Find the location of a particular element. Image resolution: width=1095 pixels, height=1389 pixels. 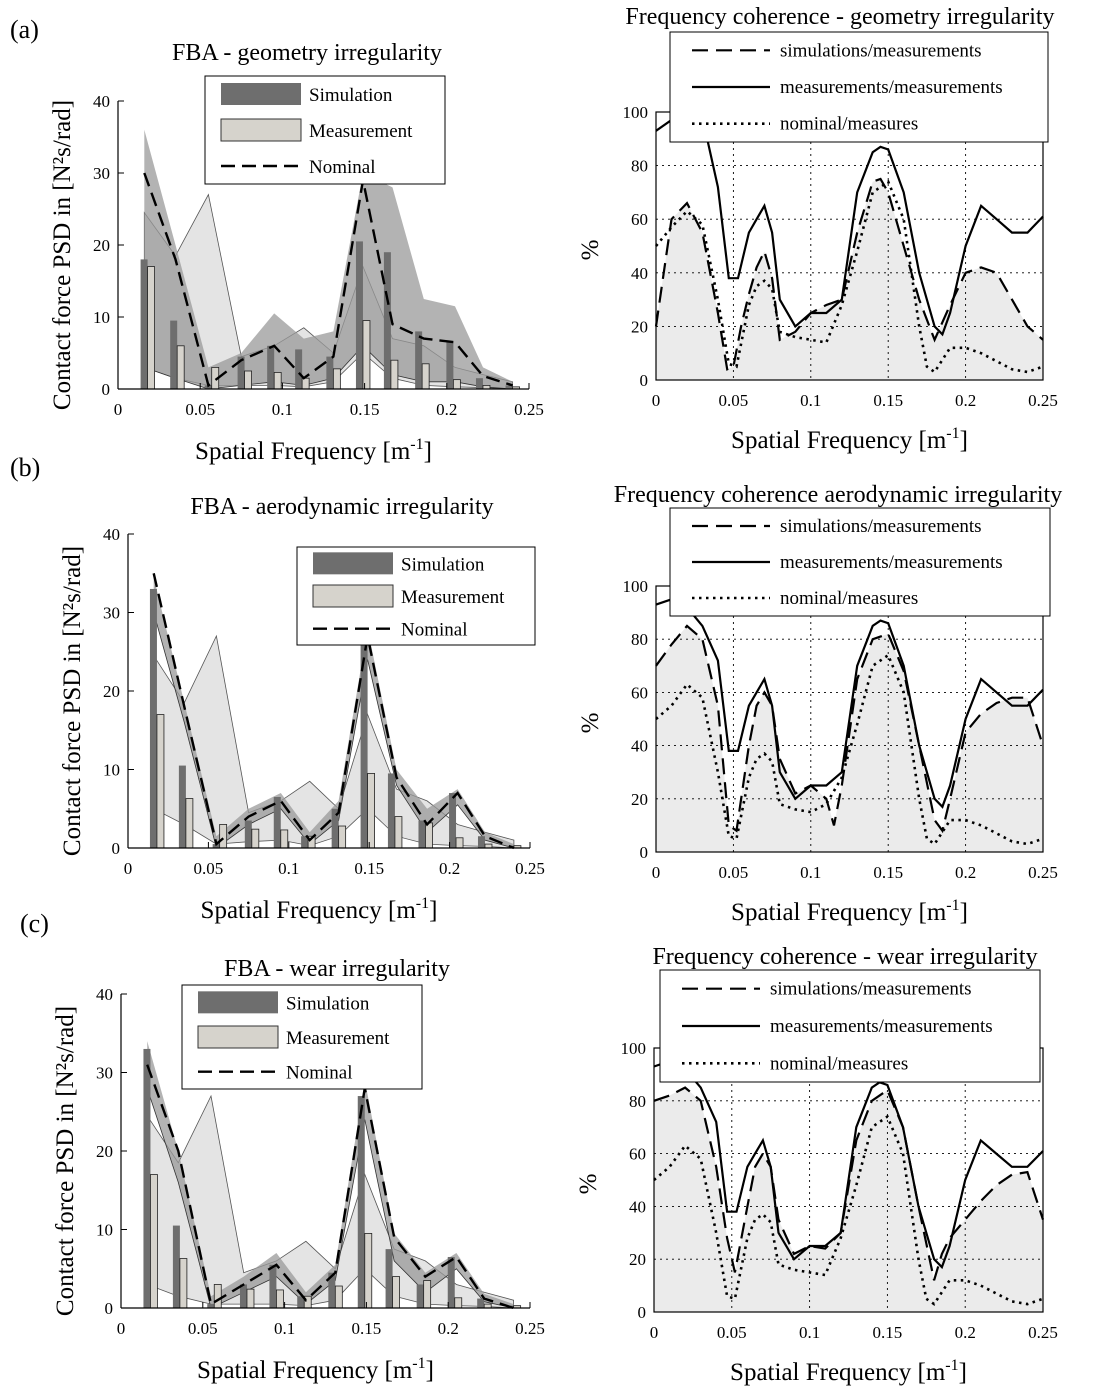

legend-label: measurements/measurements is located at coordinates (891, 87).